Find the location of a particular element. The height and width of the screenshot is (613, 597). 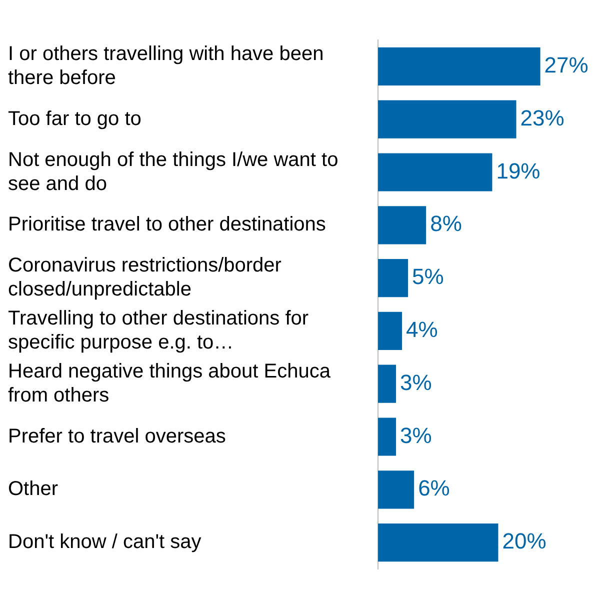

data-label: 5% is located at coordinates (428, 277).